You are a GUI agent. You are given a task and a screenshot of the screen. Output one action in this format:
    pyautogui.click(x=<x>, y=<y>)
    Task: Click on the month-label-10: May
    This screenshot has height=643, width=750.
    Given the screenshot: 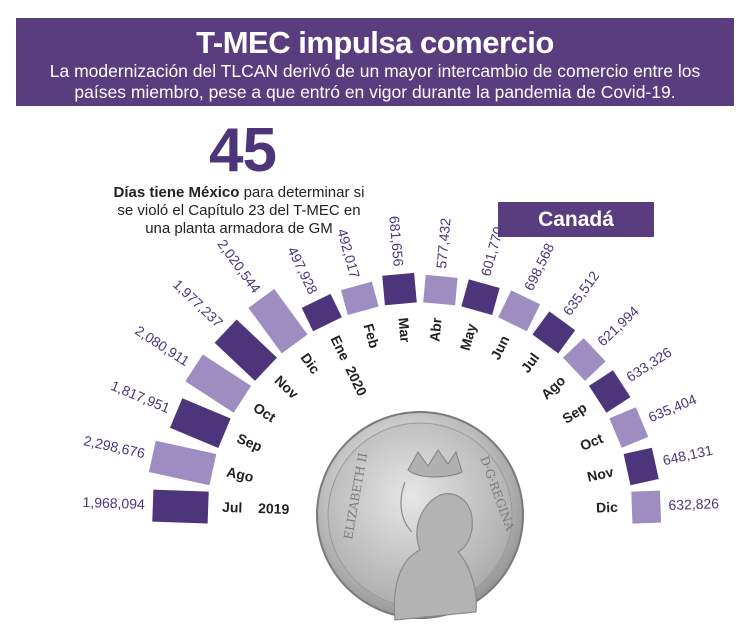 What is the action you would take?
    pyautogui.click(x=468, y=337)
    